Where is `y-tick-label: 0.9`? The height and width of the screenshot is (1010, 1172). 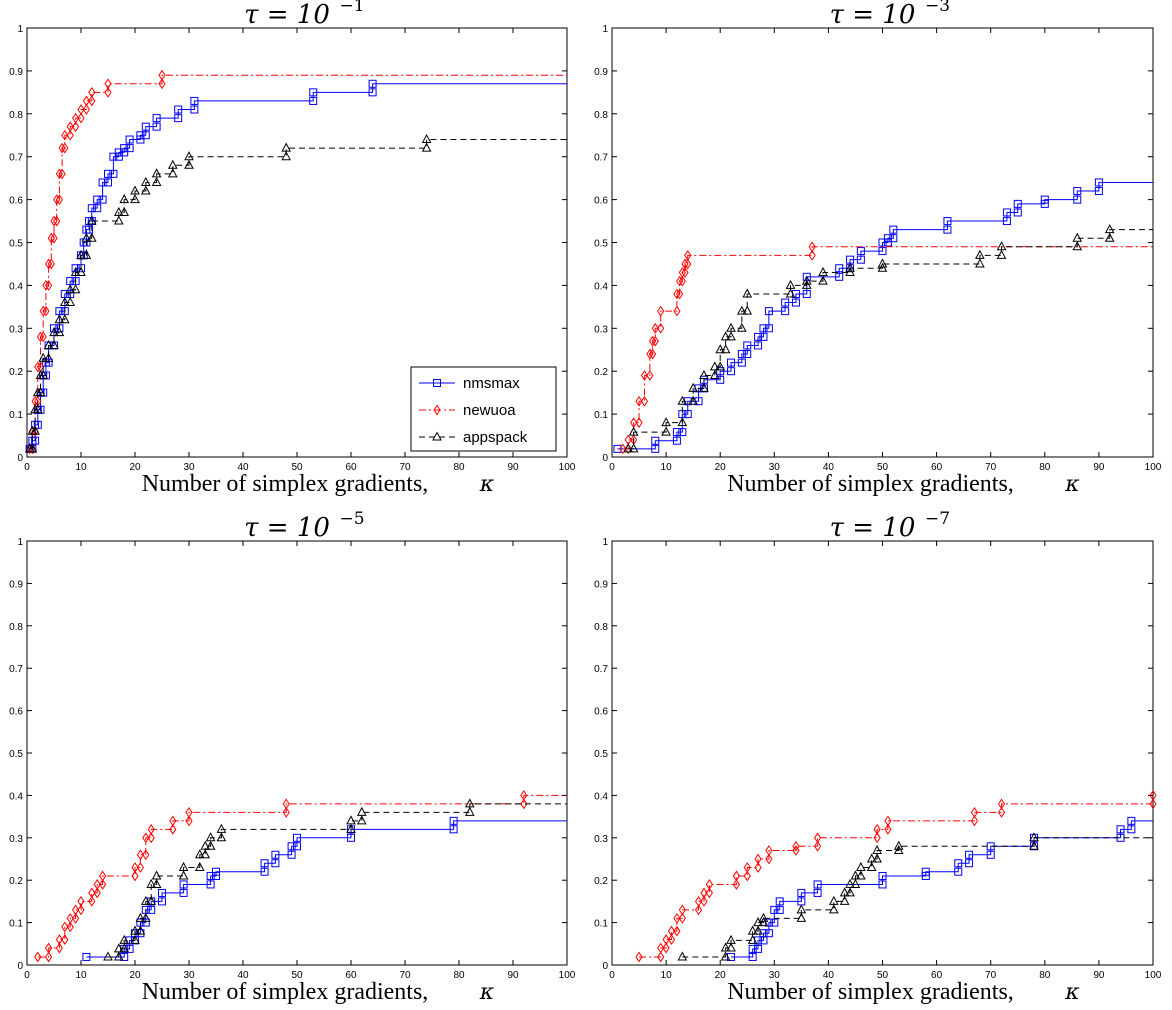
y-tick-label: 0.9 is located at coordinates (601, 72).